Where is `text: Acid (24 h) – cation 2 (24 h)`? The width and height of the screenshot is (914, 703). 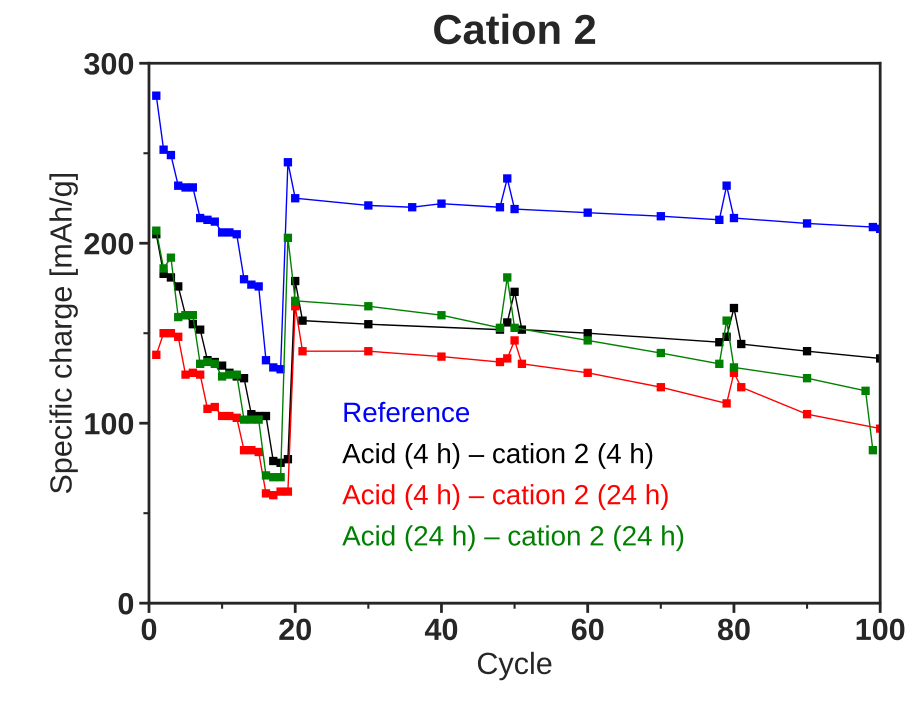 text: Acid (24 h) – cation 2 (24 h) is located at coordinates (513, 538).